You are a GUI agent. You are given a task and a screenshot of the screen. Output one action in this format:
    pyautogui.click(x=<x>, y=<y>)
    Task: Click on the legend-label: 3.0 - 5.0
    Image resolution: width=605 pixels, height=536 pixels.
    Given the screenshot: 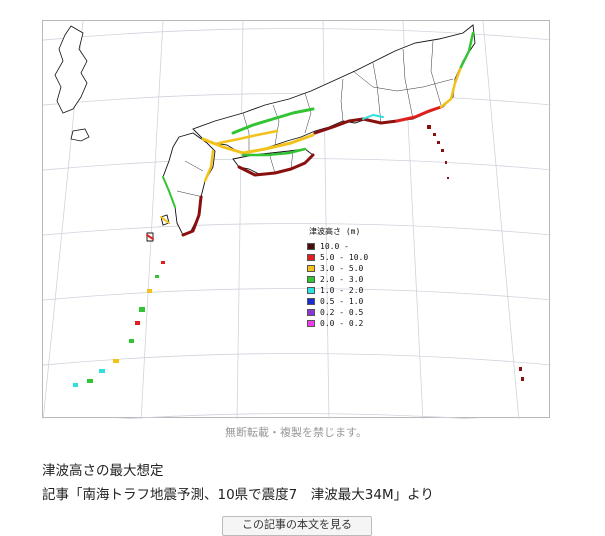 What is the action you would take?
    pyautogui.click(x=342, y=268)
    